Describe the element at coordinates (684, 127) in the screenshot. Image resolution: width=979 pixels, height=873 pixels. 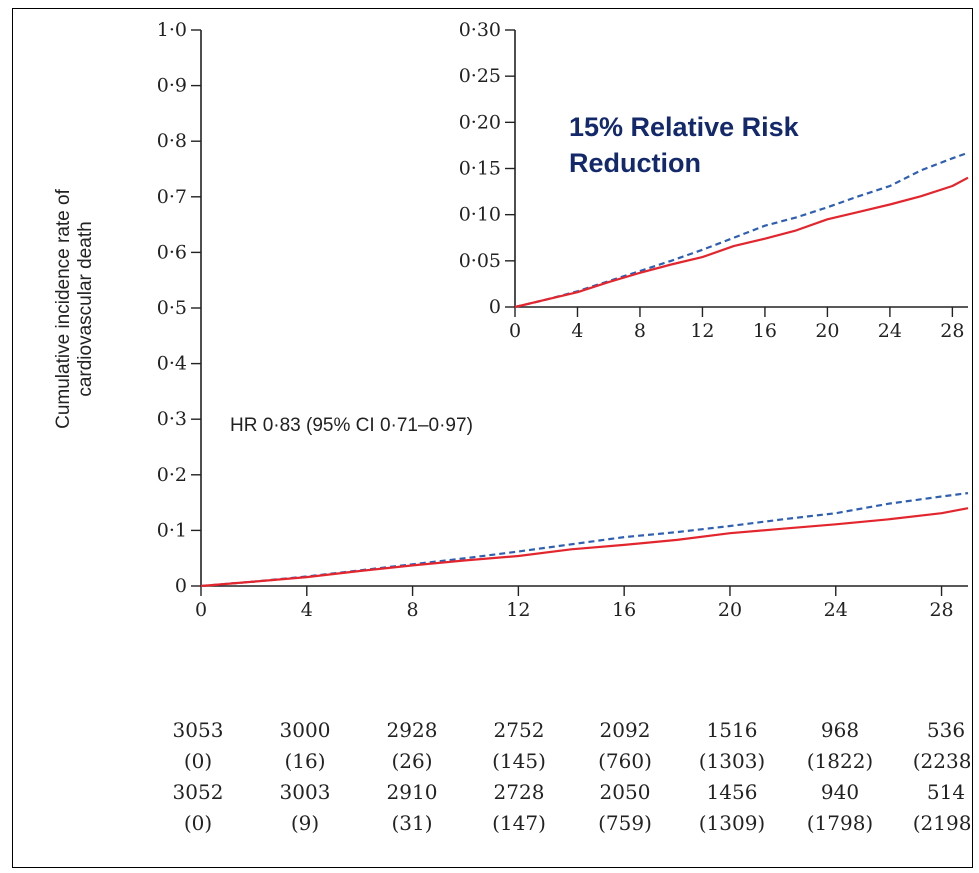
I see `inset-title-line: 15% Relative Risk` at that location.